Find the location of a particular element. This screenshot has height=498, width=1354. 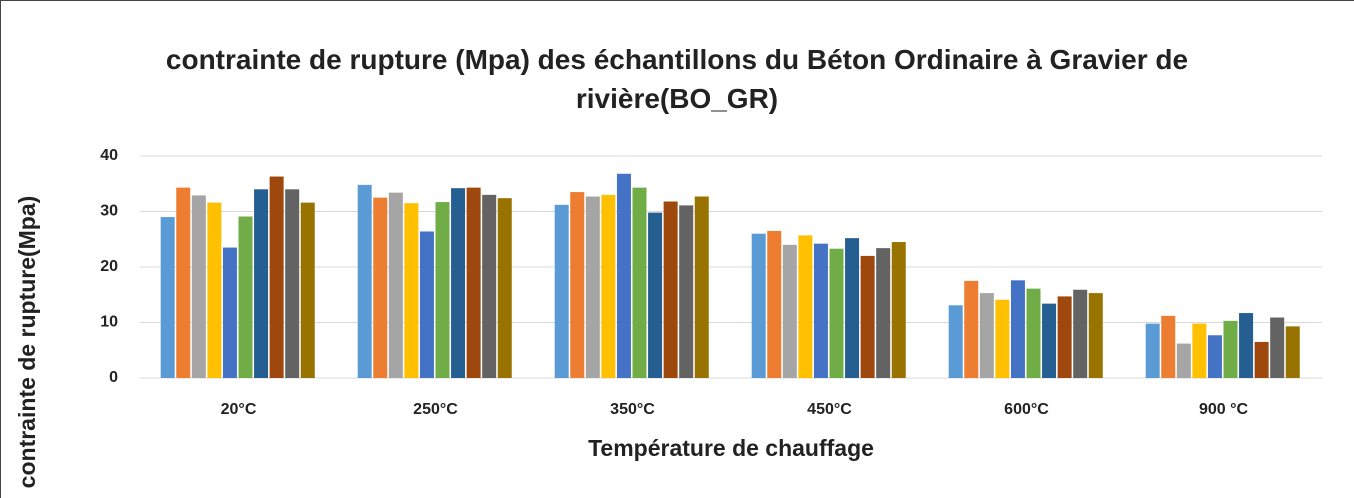

y-tick-label: 40 is located at coordinates (109, 155).